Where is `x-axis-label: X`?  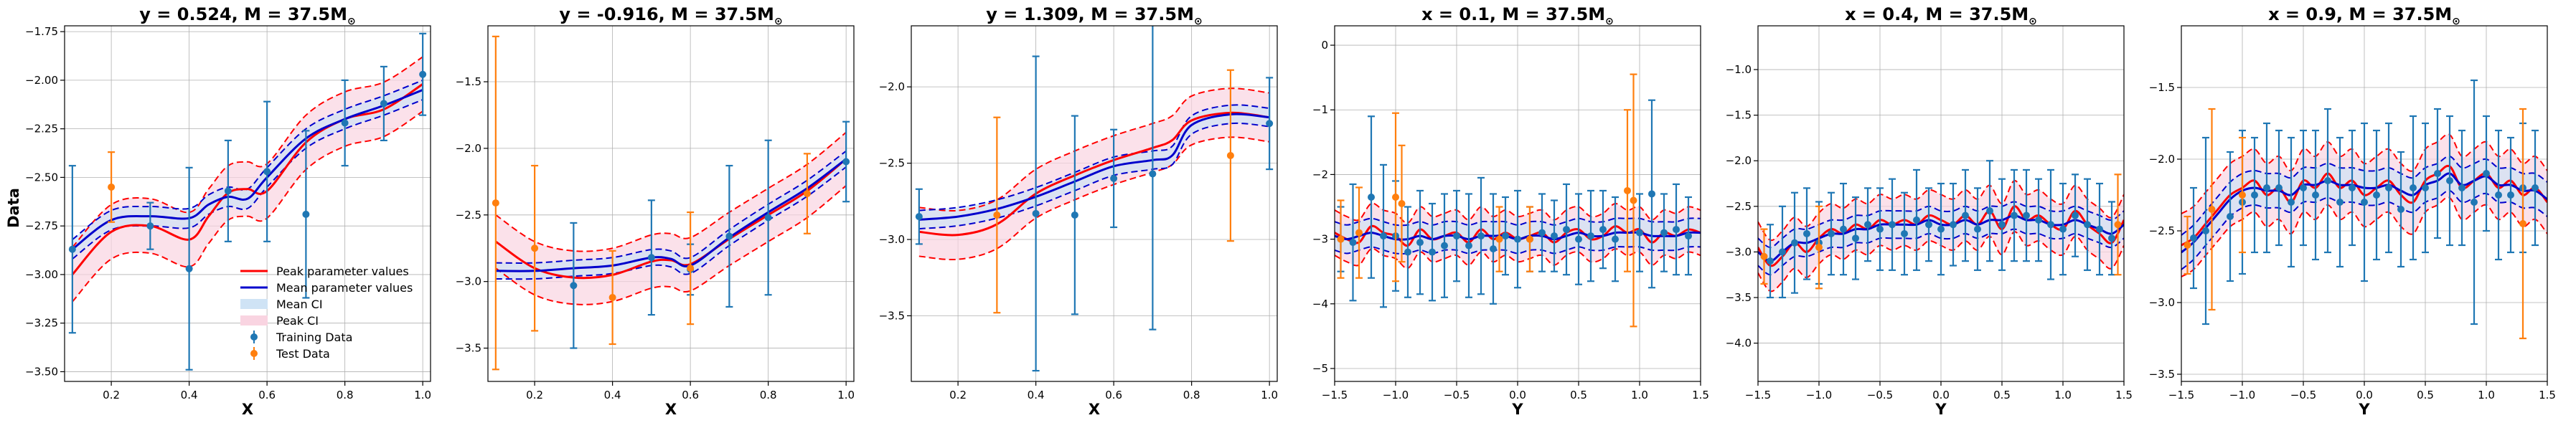 x-axis-label: X is located at coordinates (671, 409).